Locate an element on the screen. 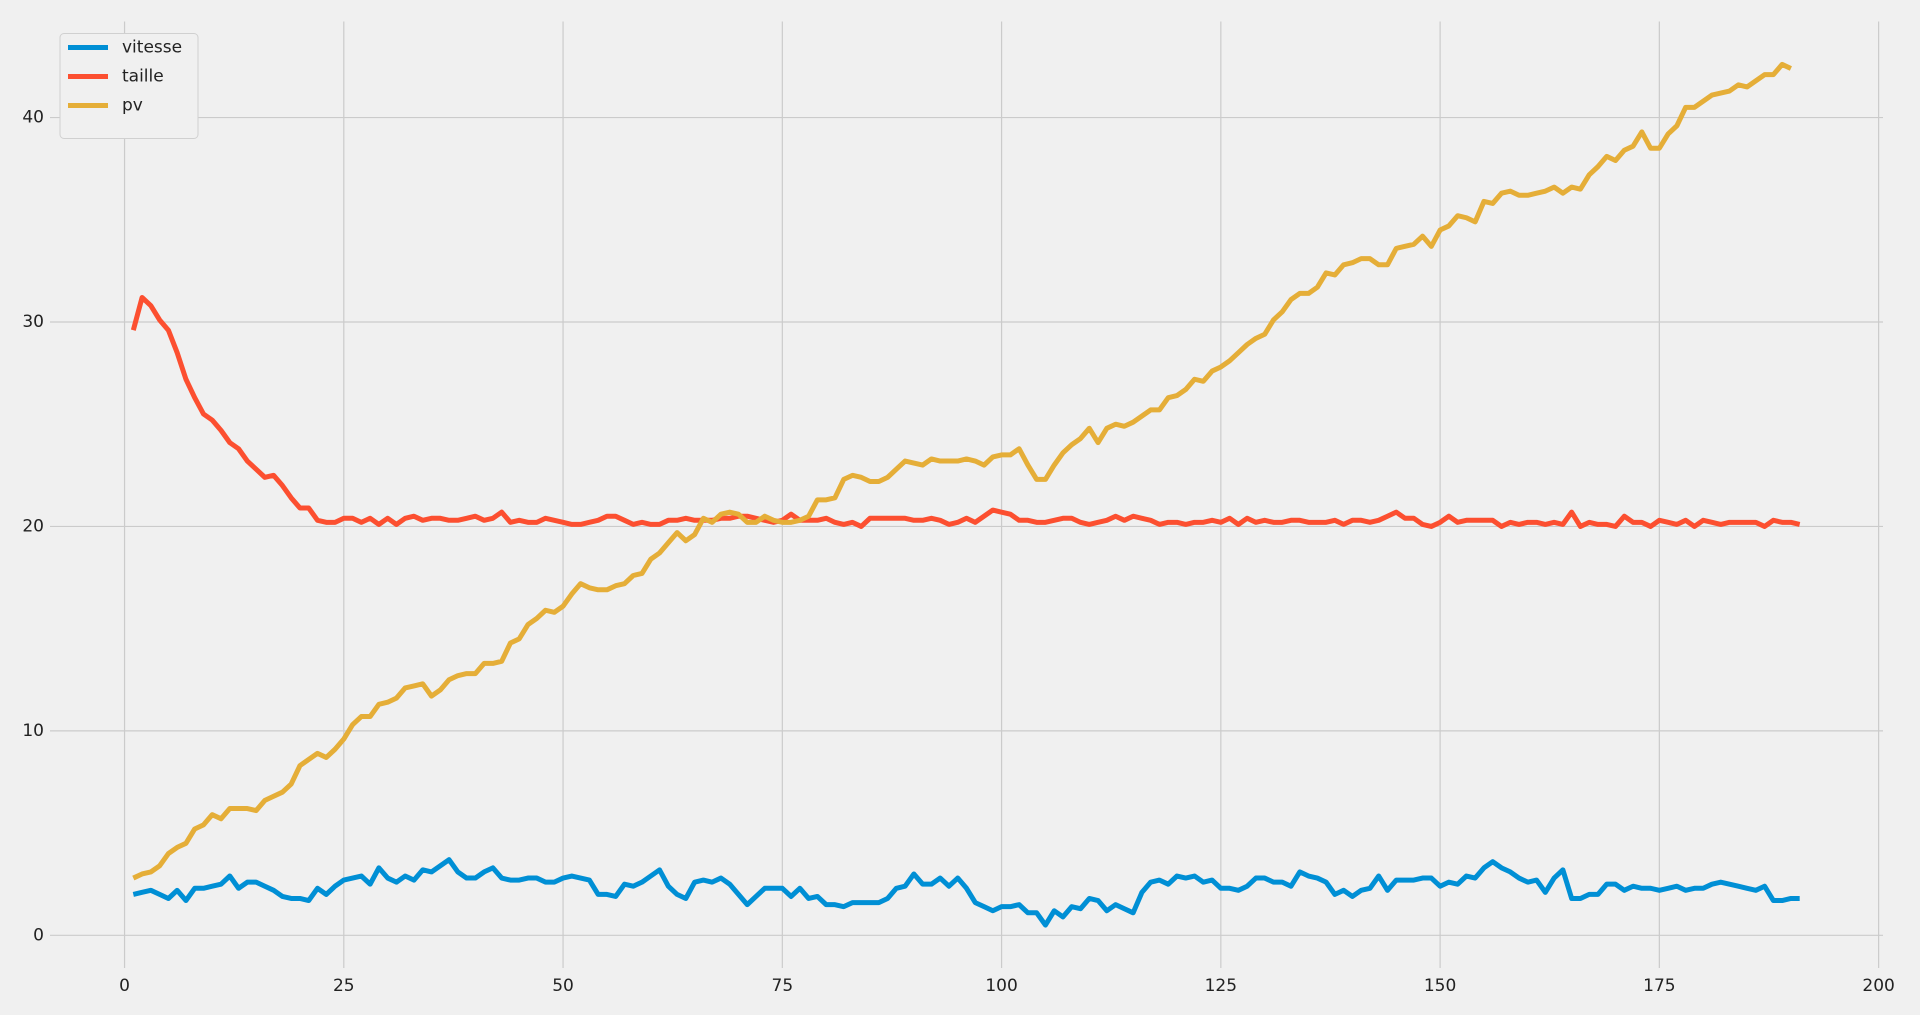  x-tick-label: 50 is located at coordinates (563, 986).